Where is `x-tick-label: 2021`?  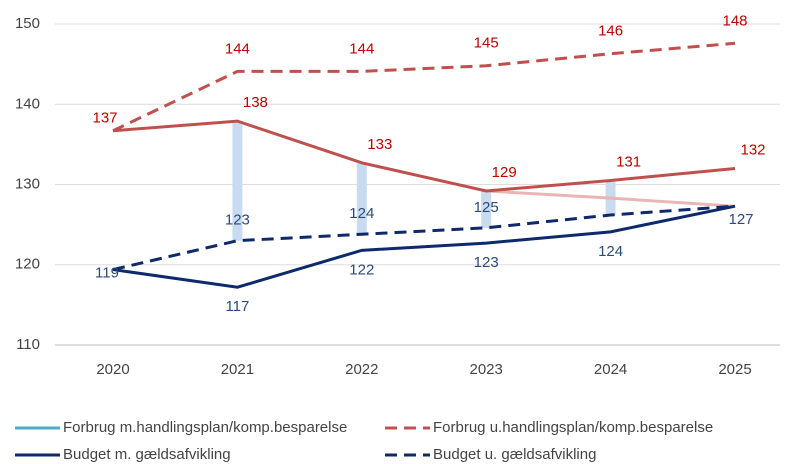 x-tick-label: 2021 is located at coordinates (237, 369).